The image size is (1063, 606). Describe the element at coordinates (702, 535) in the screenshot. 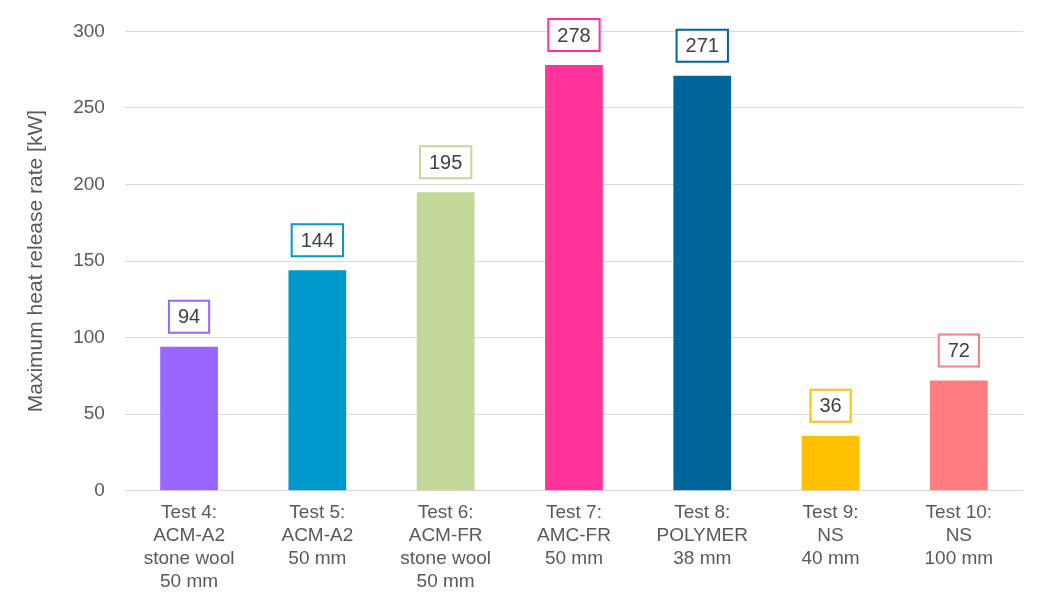

I see `x-tick-label: Test 8: POLYMER 38 mm` at that location.